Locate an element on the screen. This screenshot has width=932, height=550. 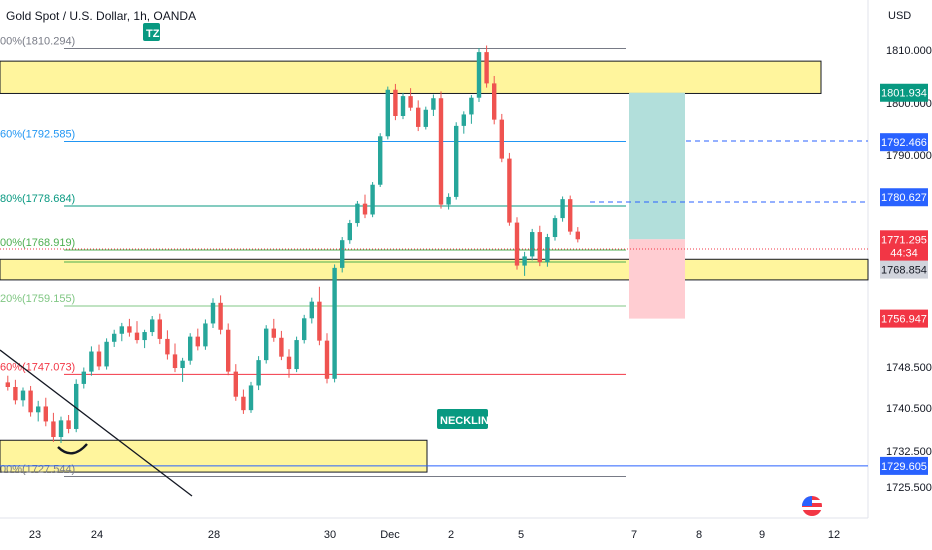
x-tick-label: 7 is located at coordinates (634, 535).